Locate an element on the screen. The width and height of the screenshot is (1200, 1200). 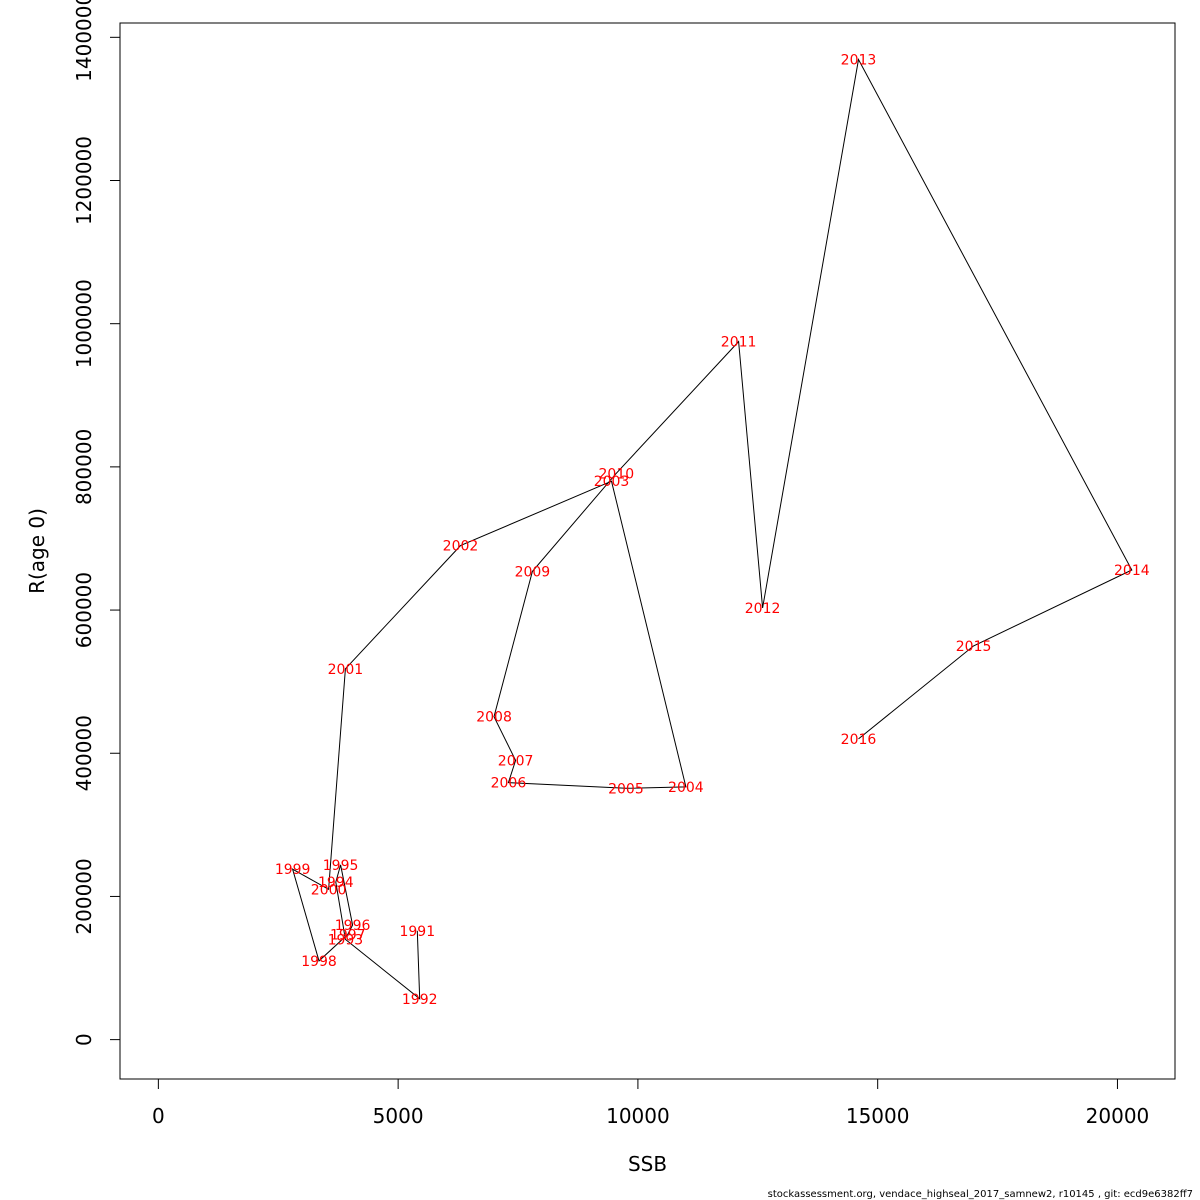
y-tick-label: 600000 is located at coordinates (84, 610).